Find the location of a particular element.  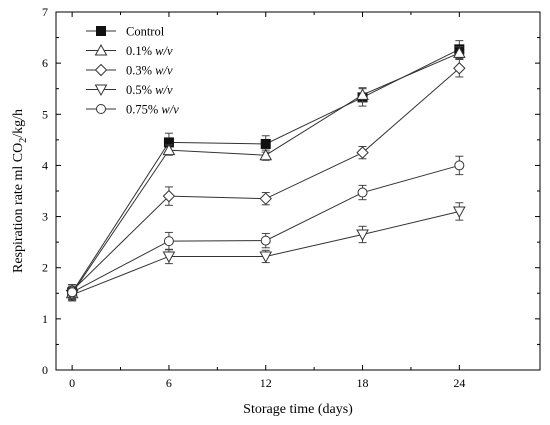

x-tick-label: 6 is located at coordinates (169, 383).